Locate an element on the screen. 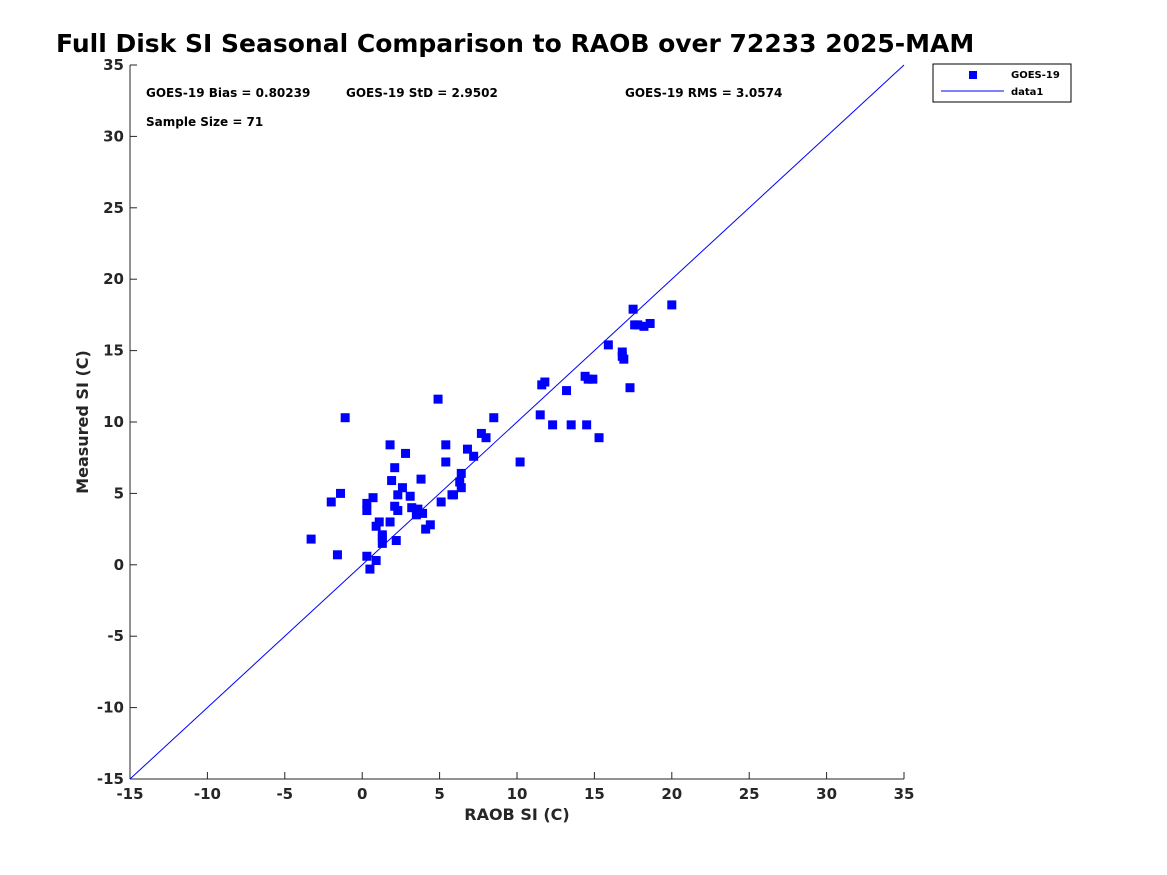  legend: GOES-19 data1 is located at coordinates (1002, 83).